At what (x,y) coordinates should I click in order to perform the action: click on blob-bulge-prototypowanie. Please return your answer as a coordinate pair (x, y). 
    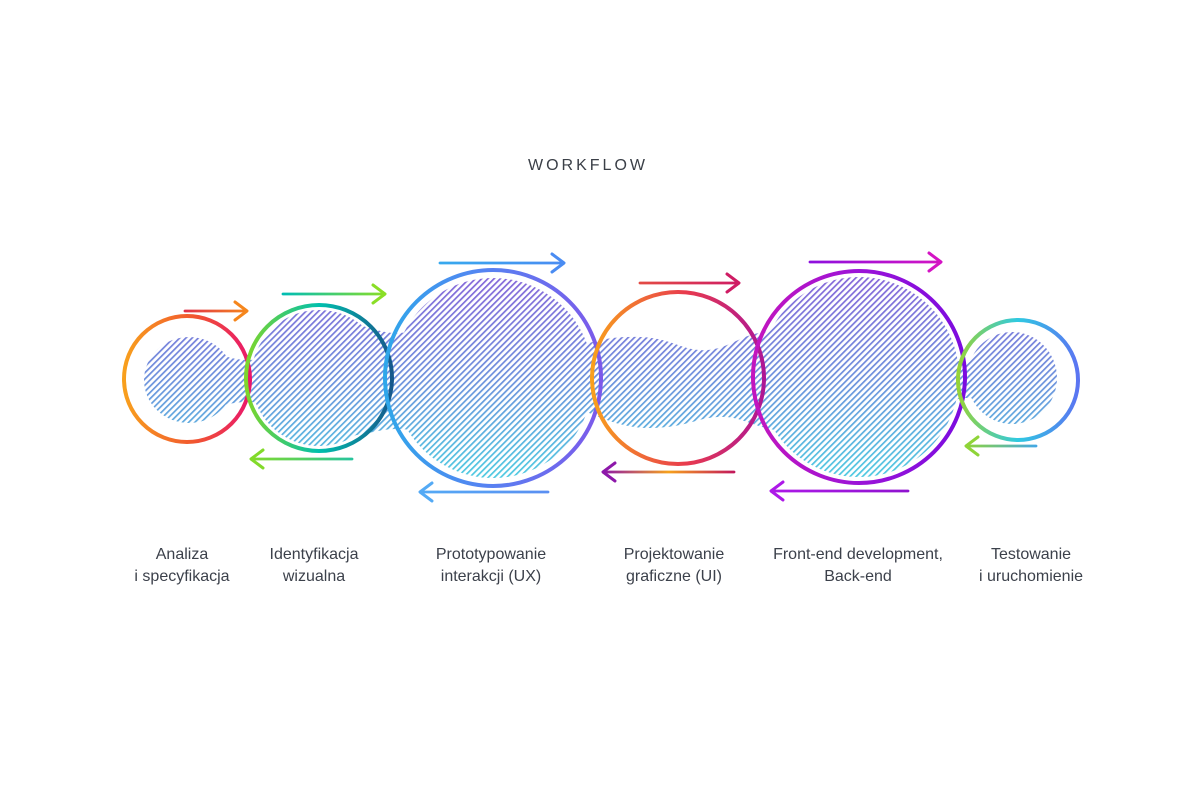
    Looking at the image, I should click on (493, 378).